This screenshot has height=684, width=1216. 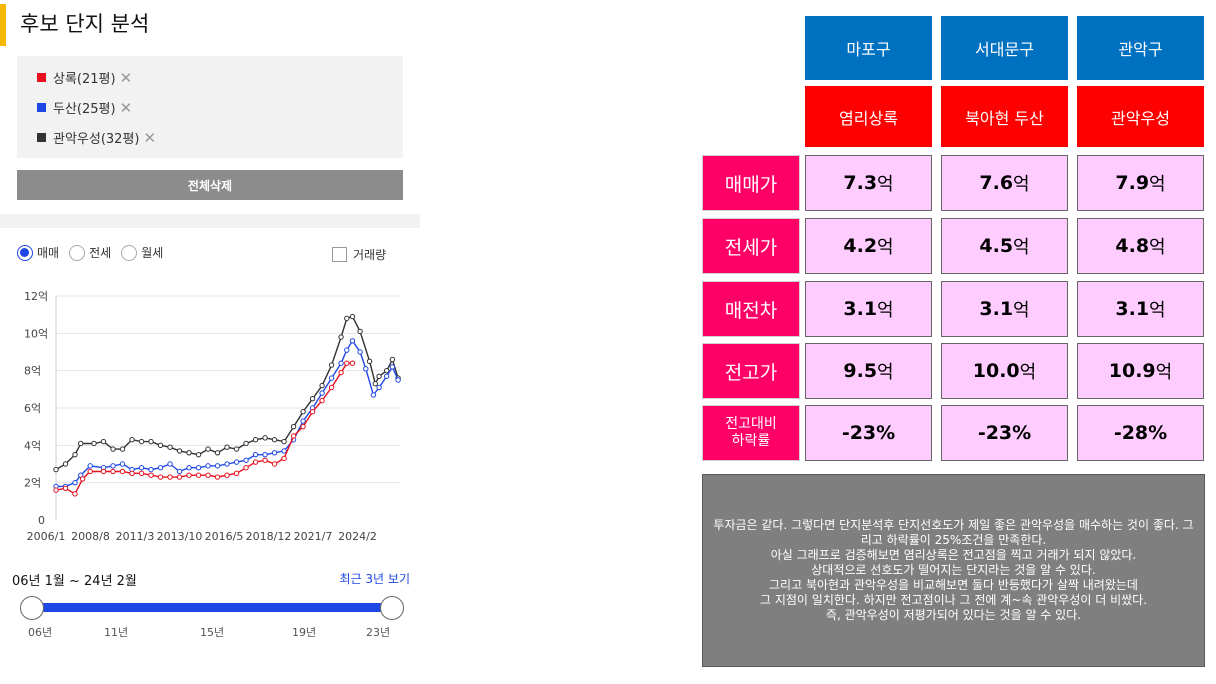 What do you see at coordinates (32, 408) in the screenshot?
I see `y-tick-label: 6억` at bounding box center [32, 408].